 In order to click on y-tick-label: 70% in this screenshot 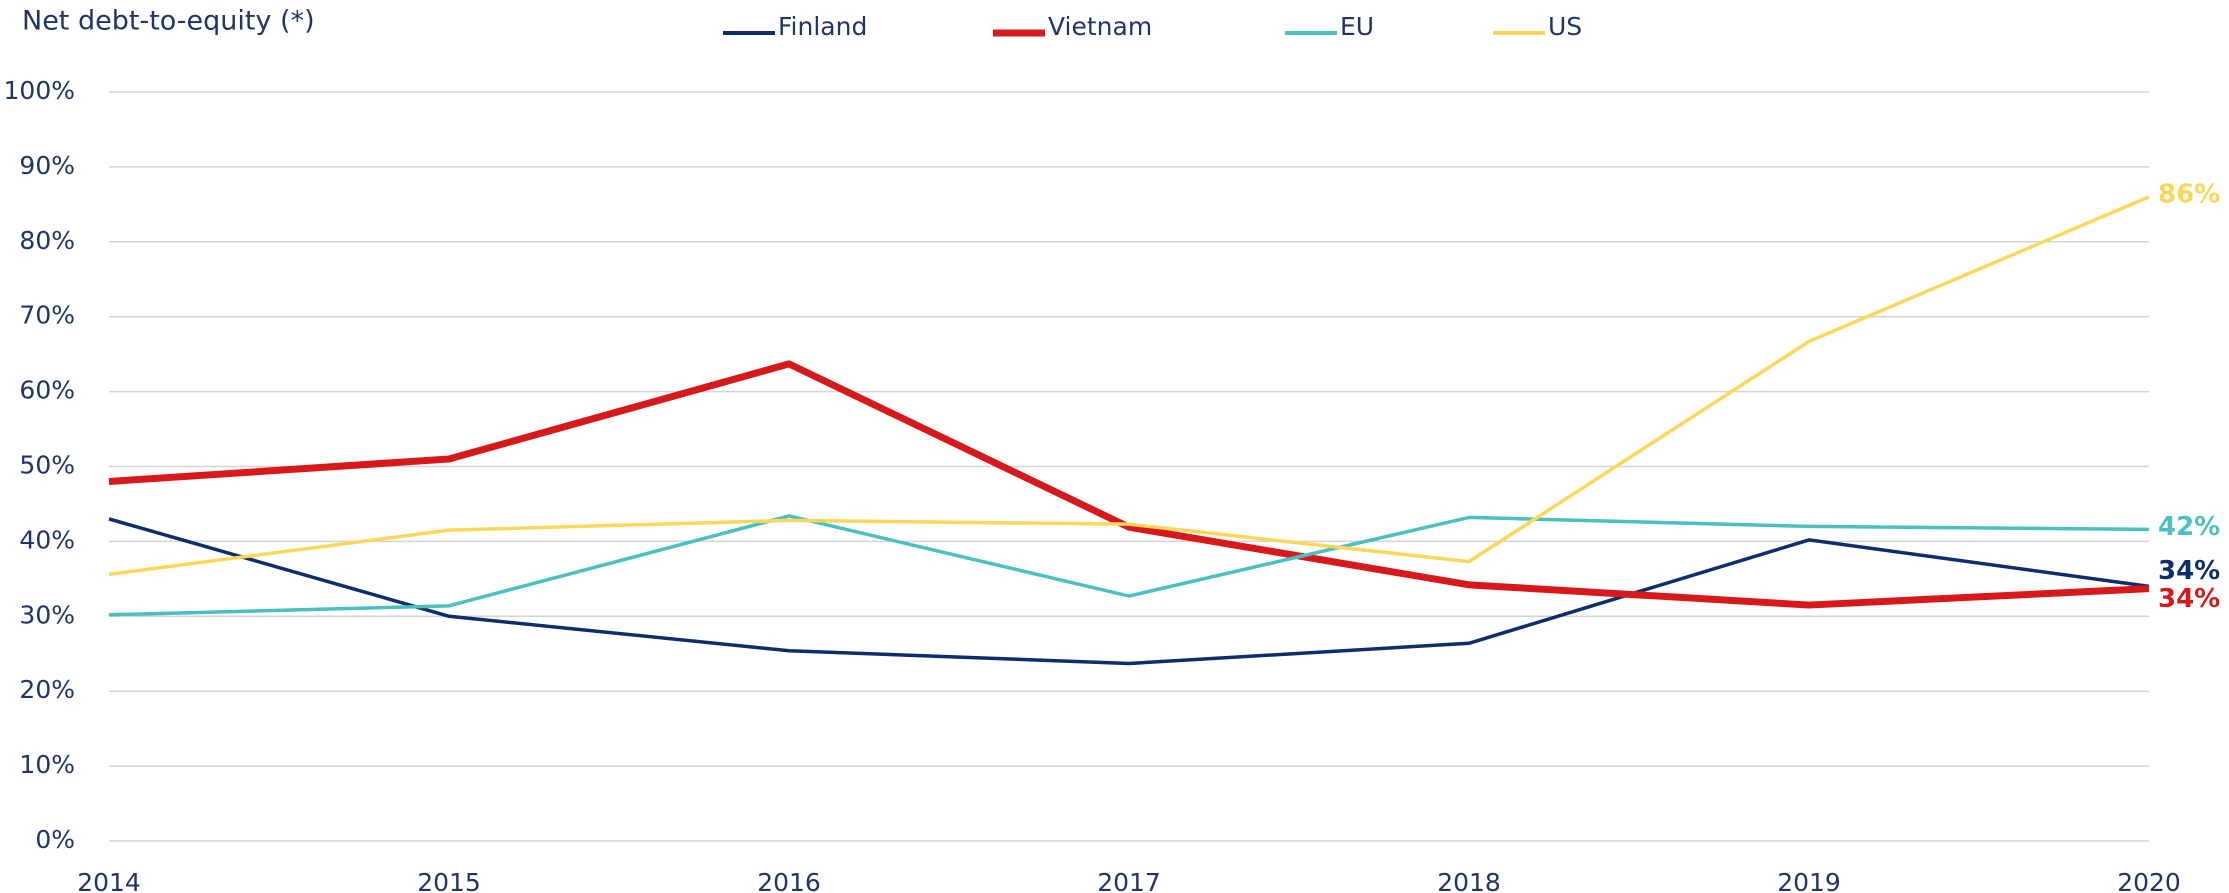, I will do `click(47, 315)`.